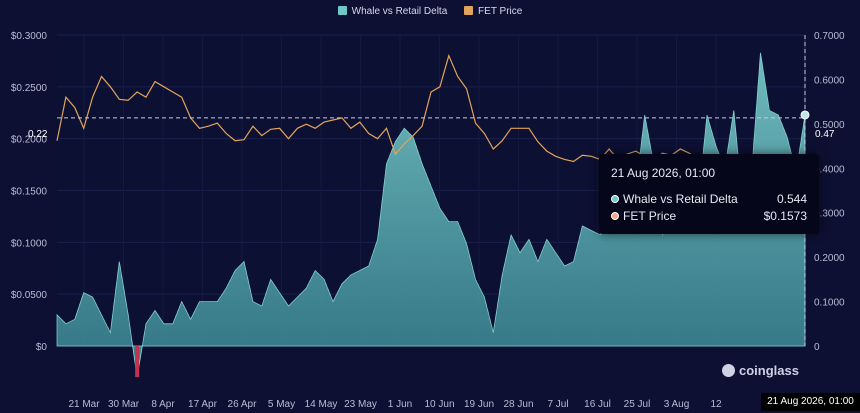 This screenshot has width=860, height=413. I want to click on right-axis-tick-label: 0.2000, so click(829, 258).